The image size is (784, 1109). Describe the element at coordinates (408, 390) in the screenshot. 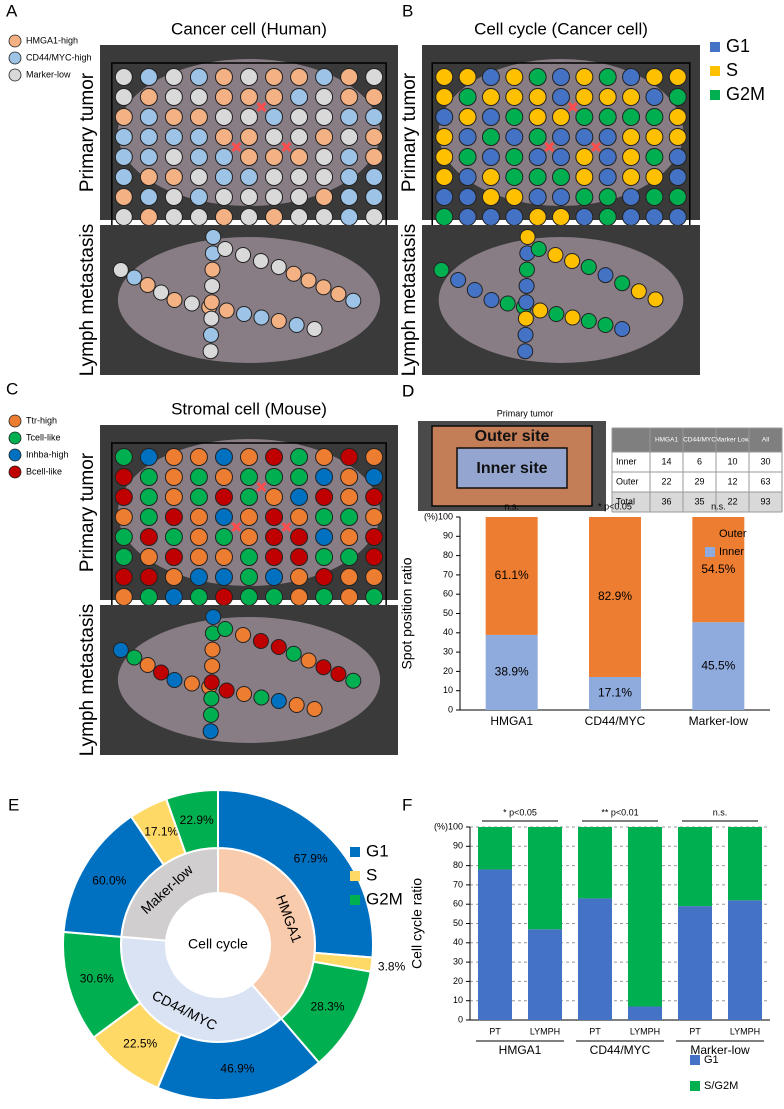

I see `panel-letter: D` at that location.